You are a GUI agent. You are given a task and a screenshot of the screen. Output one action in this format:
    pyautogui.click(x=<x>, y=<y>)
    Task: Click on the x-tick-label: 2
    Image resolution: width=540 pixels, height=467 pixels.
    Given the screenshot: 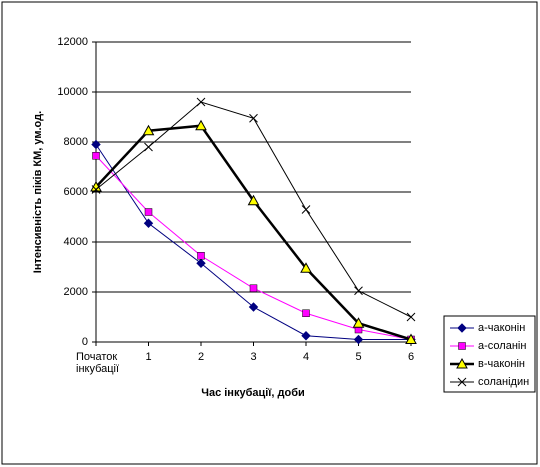 What is the action you would take?
    pyautogui.click(x=201, y=357)
    